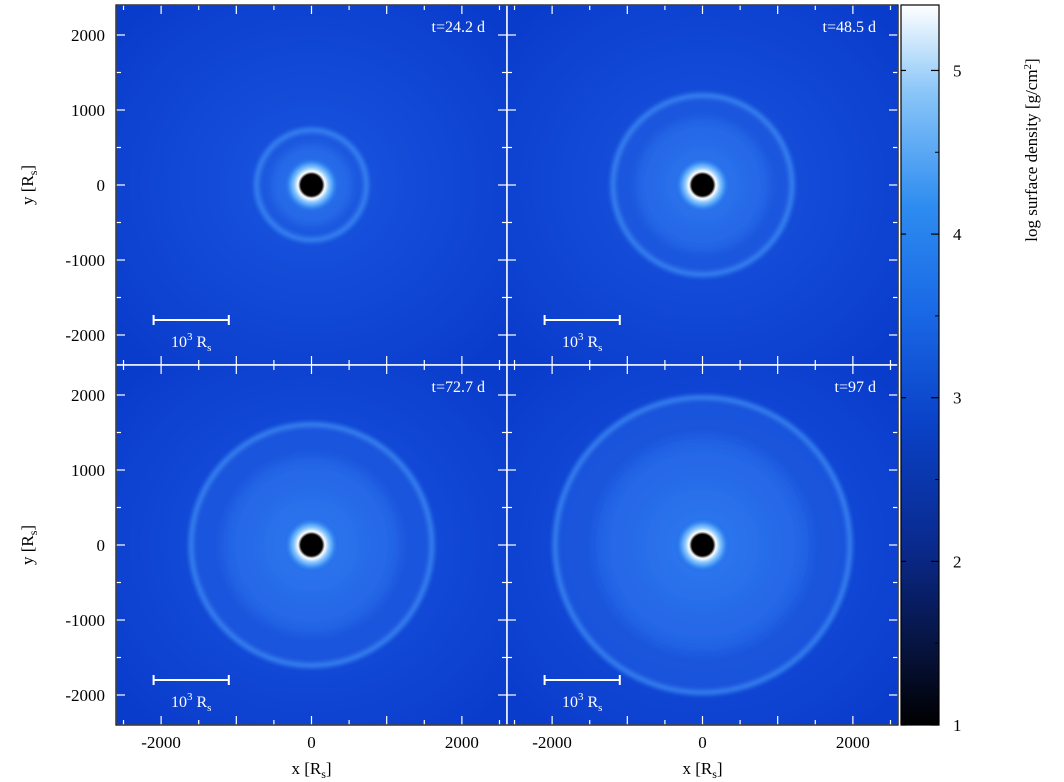 The height and width of the screenshot is (782, 1064). What do you see at coordinates (855, 387) in the screenshot?
I see `time-label: t=97 d` at bounding box center [855, 387].